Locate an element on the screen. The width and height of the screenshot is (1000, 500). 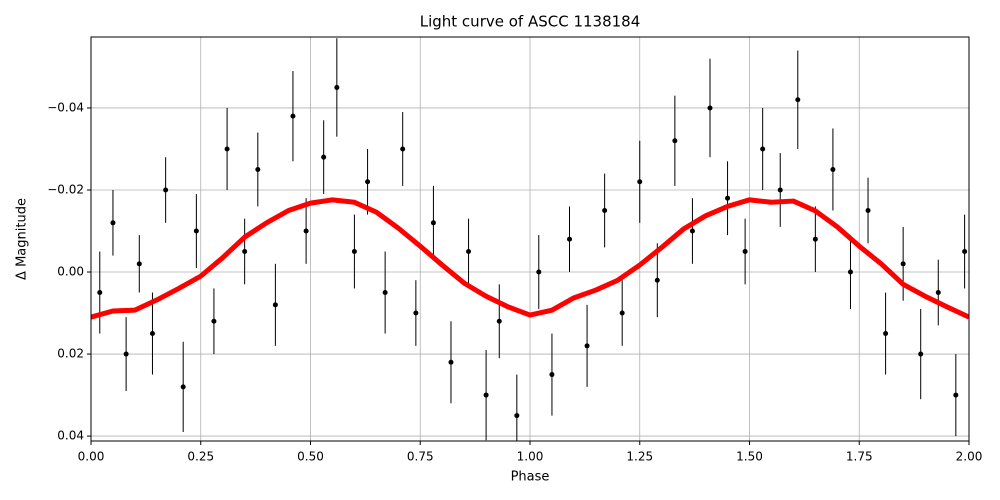
x-tick-label: 0.00 is located at coordinates (91, 457).